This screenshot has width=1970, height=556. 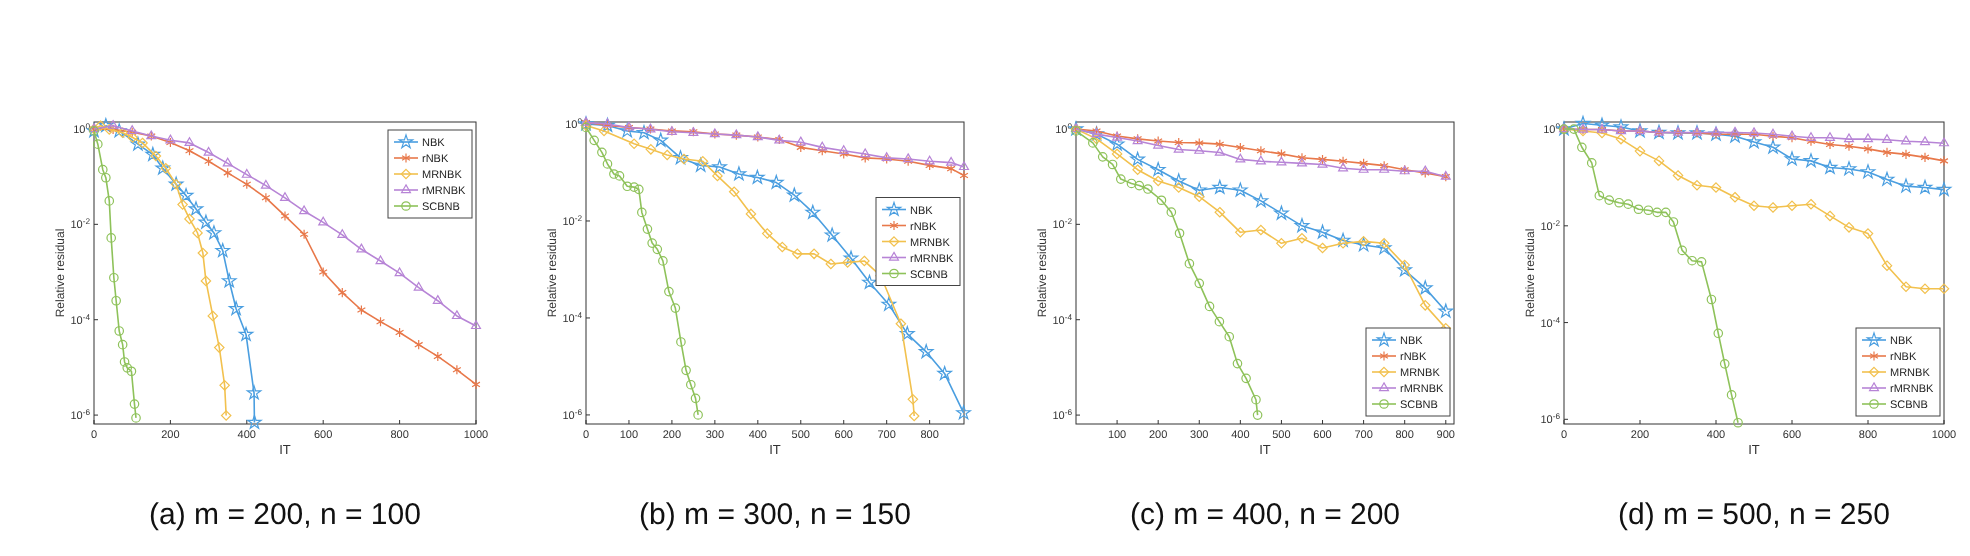 What do you see at coordinates (285, 515) in the screenshot?
I see `text: (a) m = 200, n = 100` at bounding box center [285, 515].